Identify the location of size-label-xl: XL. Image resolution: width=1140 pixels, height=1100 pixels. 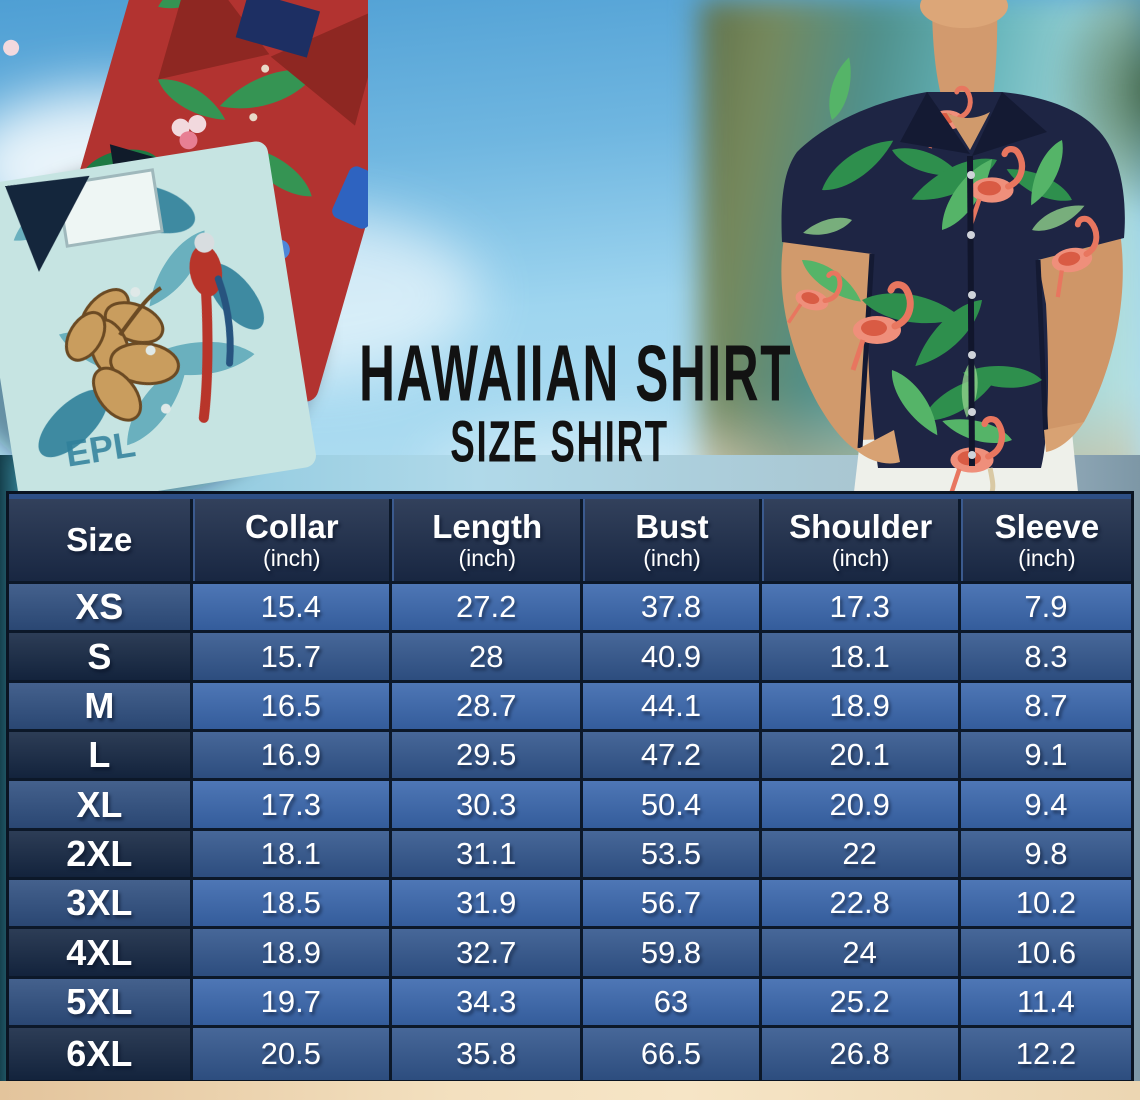
(99, 804).